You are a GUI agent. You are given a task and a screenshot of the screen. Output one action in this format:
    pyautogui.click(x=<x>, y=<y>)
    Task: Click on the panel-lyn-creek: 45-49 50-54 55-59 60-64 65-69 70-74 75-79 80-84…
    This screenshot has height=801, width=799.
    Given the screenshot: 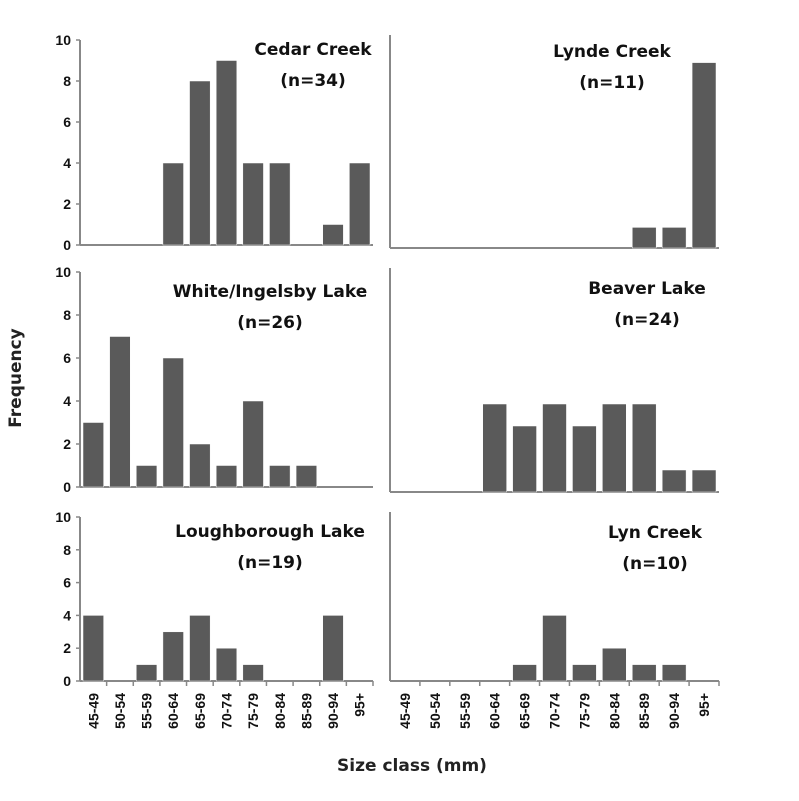 What is the action you would take?
    pyautogui.click(x=554, y=620)
    